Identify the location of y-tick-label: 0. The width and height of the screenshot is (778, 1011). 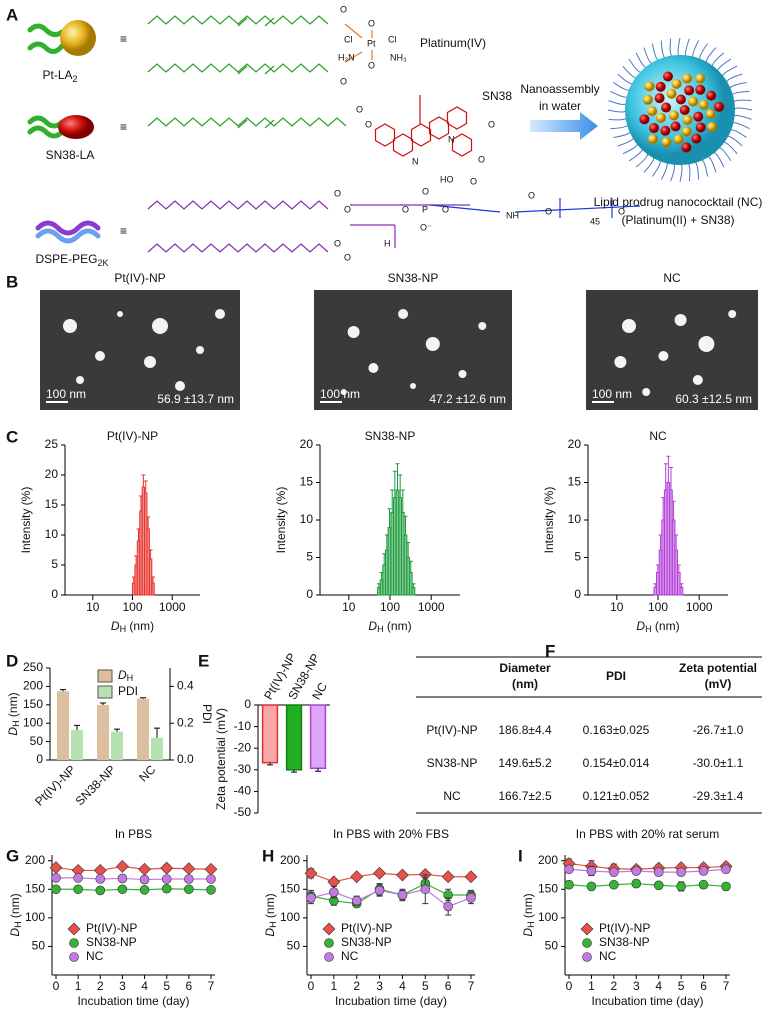
(54, 594).